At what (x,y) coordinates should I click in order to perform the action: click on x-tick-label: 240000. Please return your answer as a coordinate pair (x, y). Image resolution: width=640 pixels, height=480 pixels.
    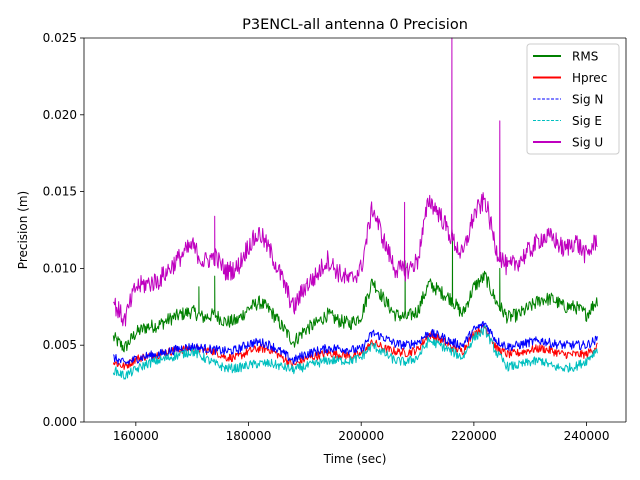
    Looking at the image, I should click on (587, 436).